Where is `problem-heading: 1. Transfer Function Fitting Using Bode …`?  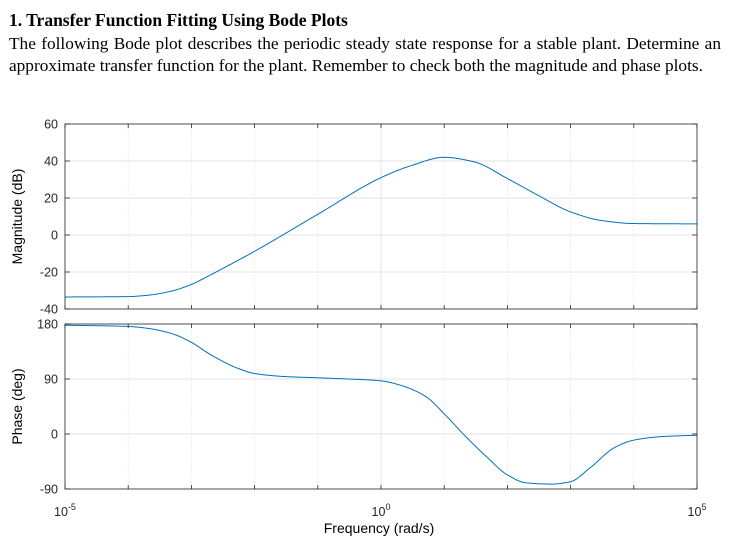 problem-heading: 1. Transfer Function Fitting Using Bode … is located at coordinates (178, 20).